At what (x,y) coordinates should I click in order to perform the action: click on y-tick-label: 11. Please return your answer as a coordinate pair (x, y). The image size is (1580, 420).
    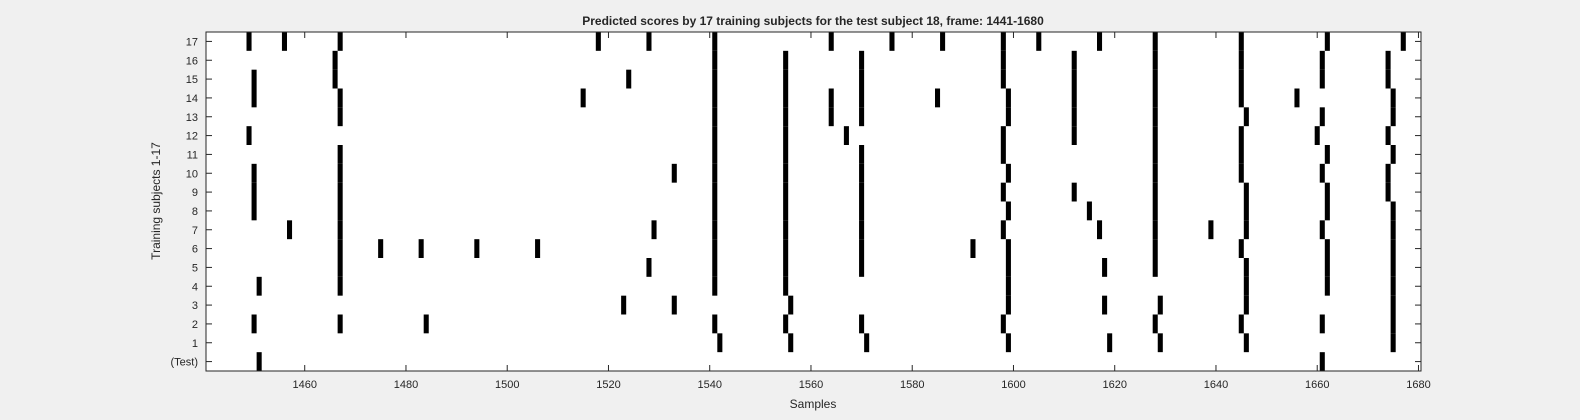
    Looking at the image, I should click on (192, 155).